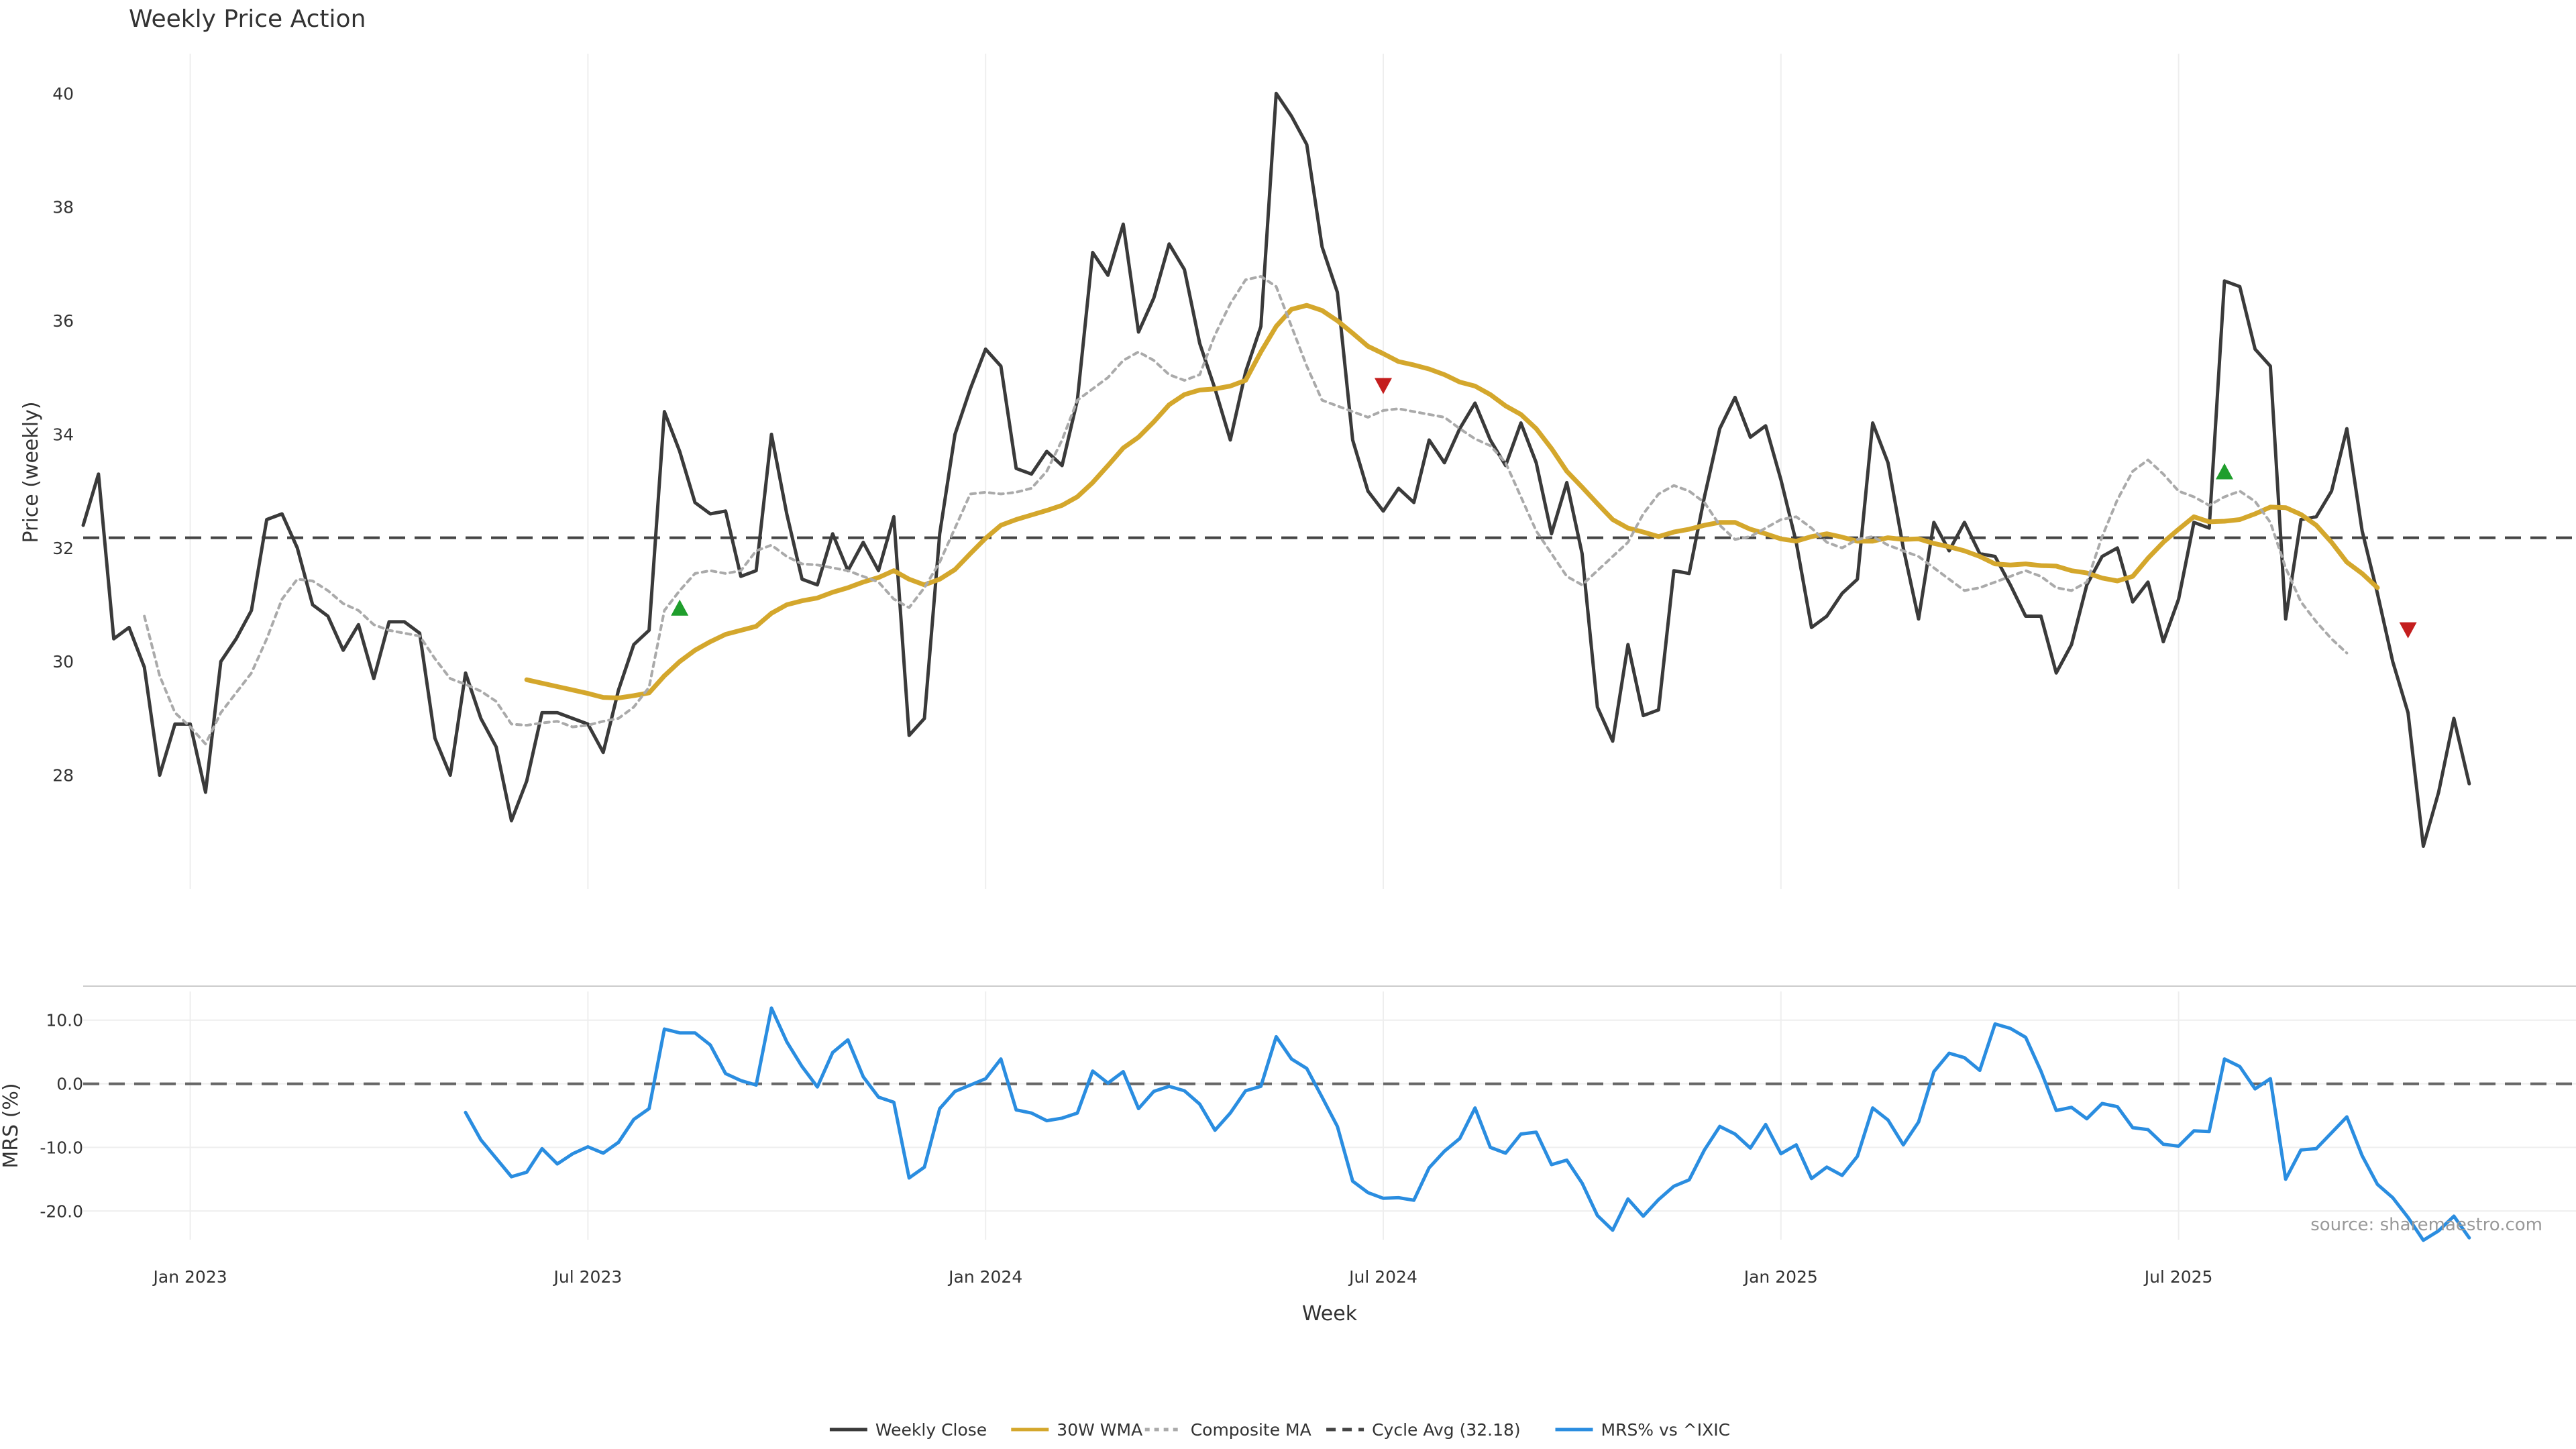 The width and height of the screenshot is (2576, 1449). I want to click on x-tick-label-jul-2023: Jul 2023, so click(588, 1277).